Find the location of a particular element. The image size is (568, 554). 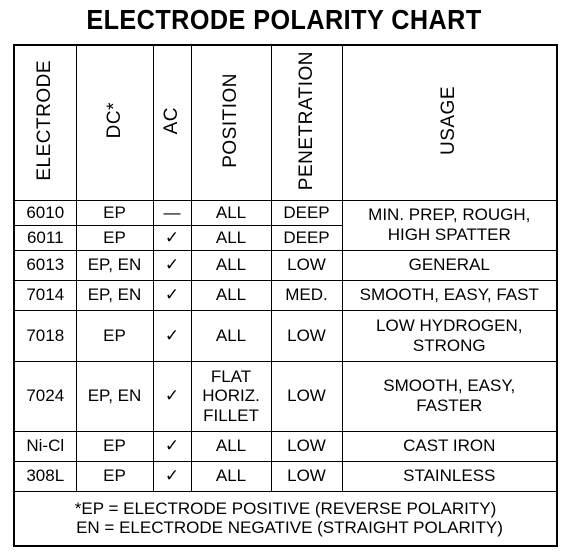

electrode-cell: 308L is located at coordinates (45, 476).